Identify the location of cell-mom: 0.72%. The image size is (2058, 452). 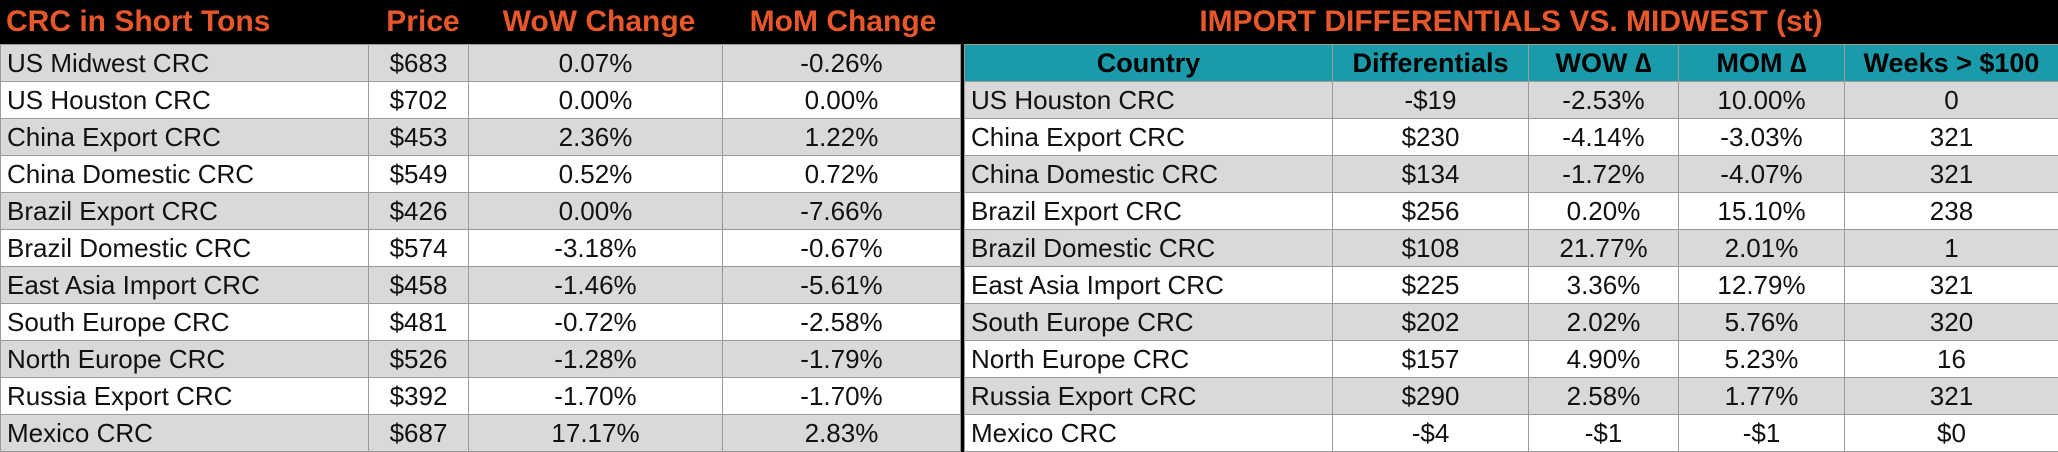
(842, 174).